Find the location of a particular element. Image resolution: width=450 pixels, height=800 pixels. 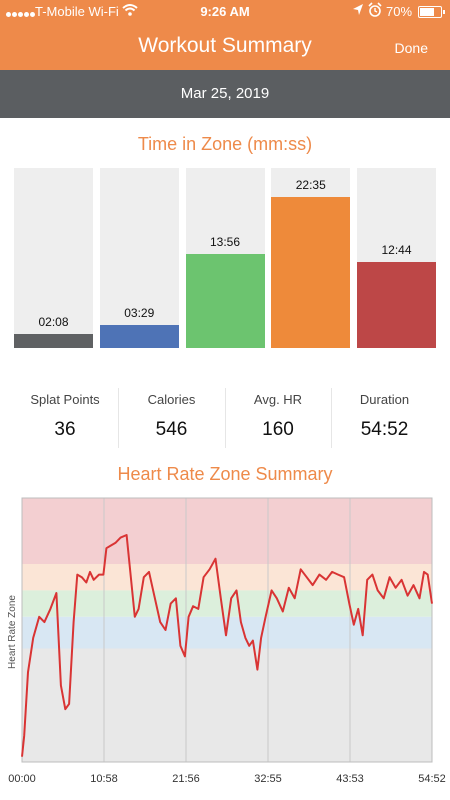

y-axis-label: Heart Rate Zone is located at coordinates (12, 632).